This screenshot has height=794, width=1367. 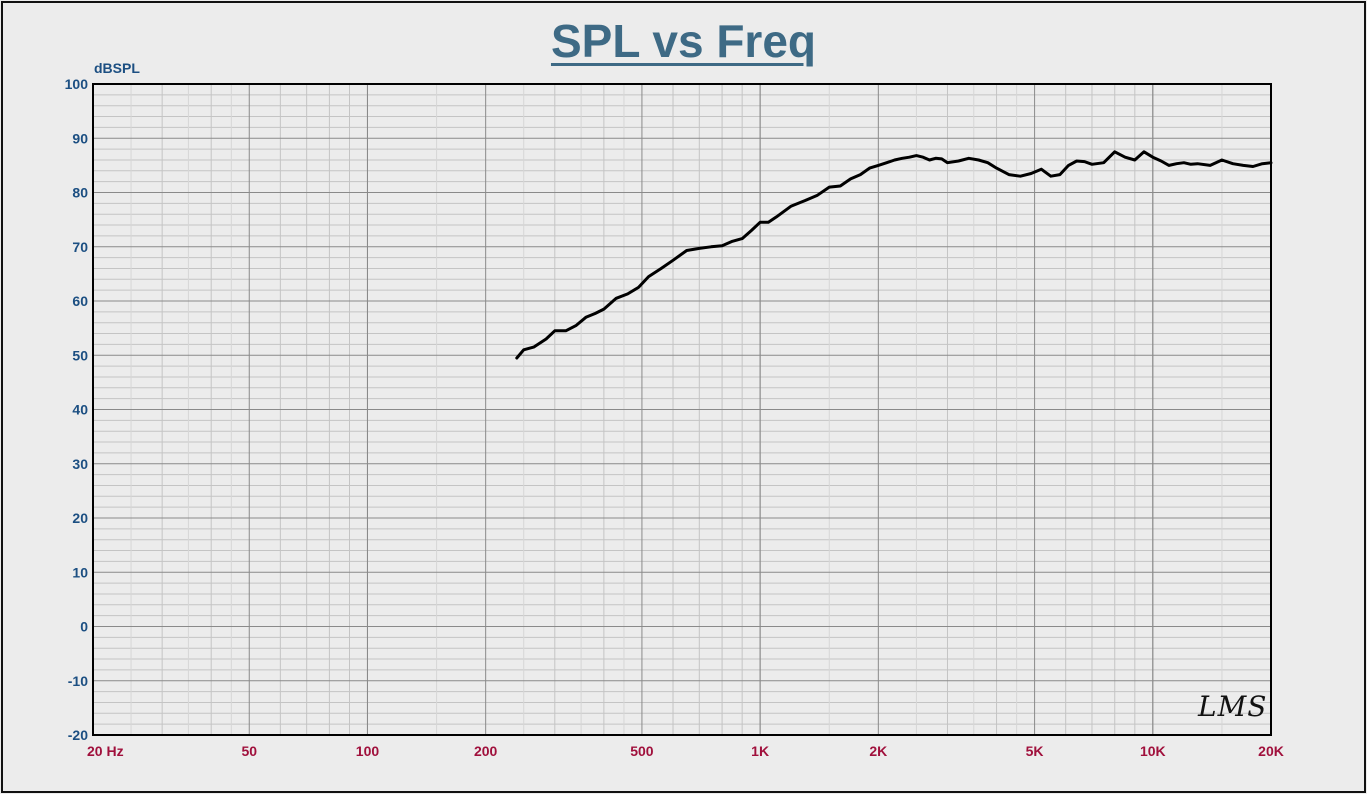 What do you see at coordinates (1233, 706) in the screenshot?
I see `lms-watermark-logo: LMS` at bounding box center [1233, 706].